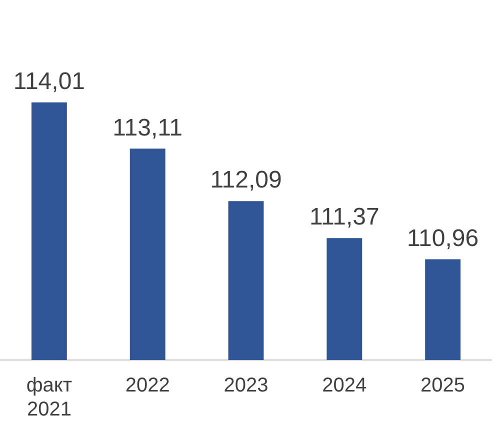 The width and height of the screenshot is (492, 438). I want to click on data-label: 113,11, so click(147, 128).